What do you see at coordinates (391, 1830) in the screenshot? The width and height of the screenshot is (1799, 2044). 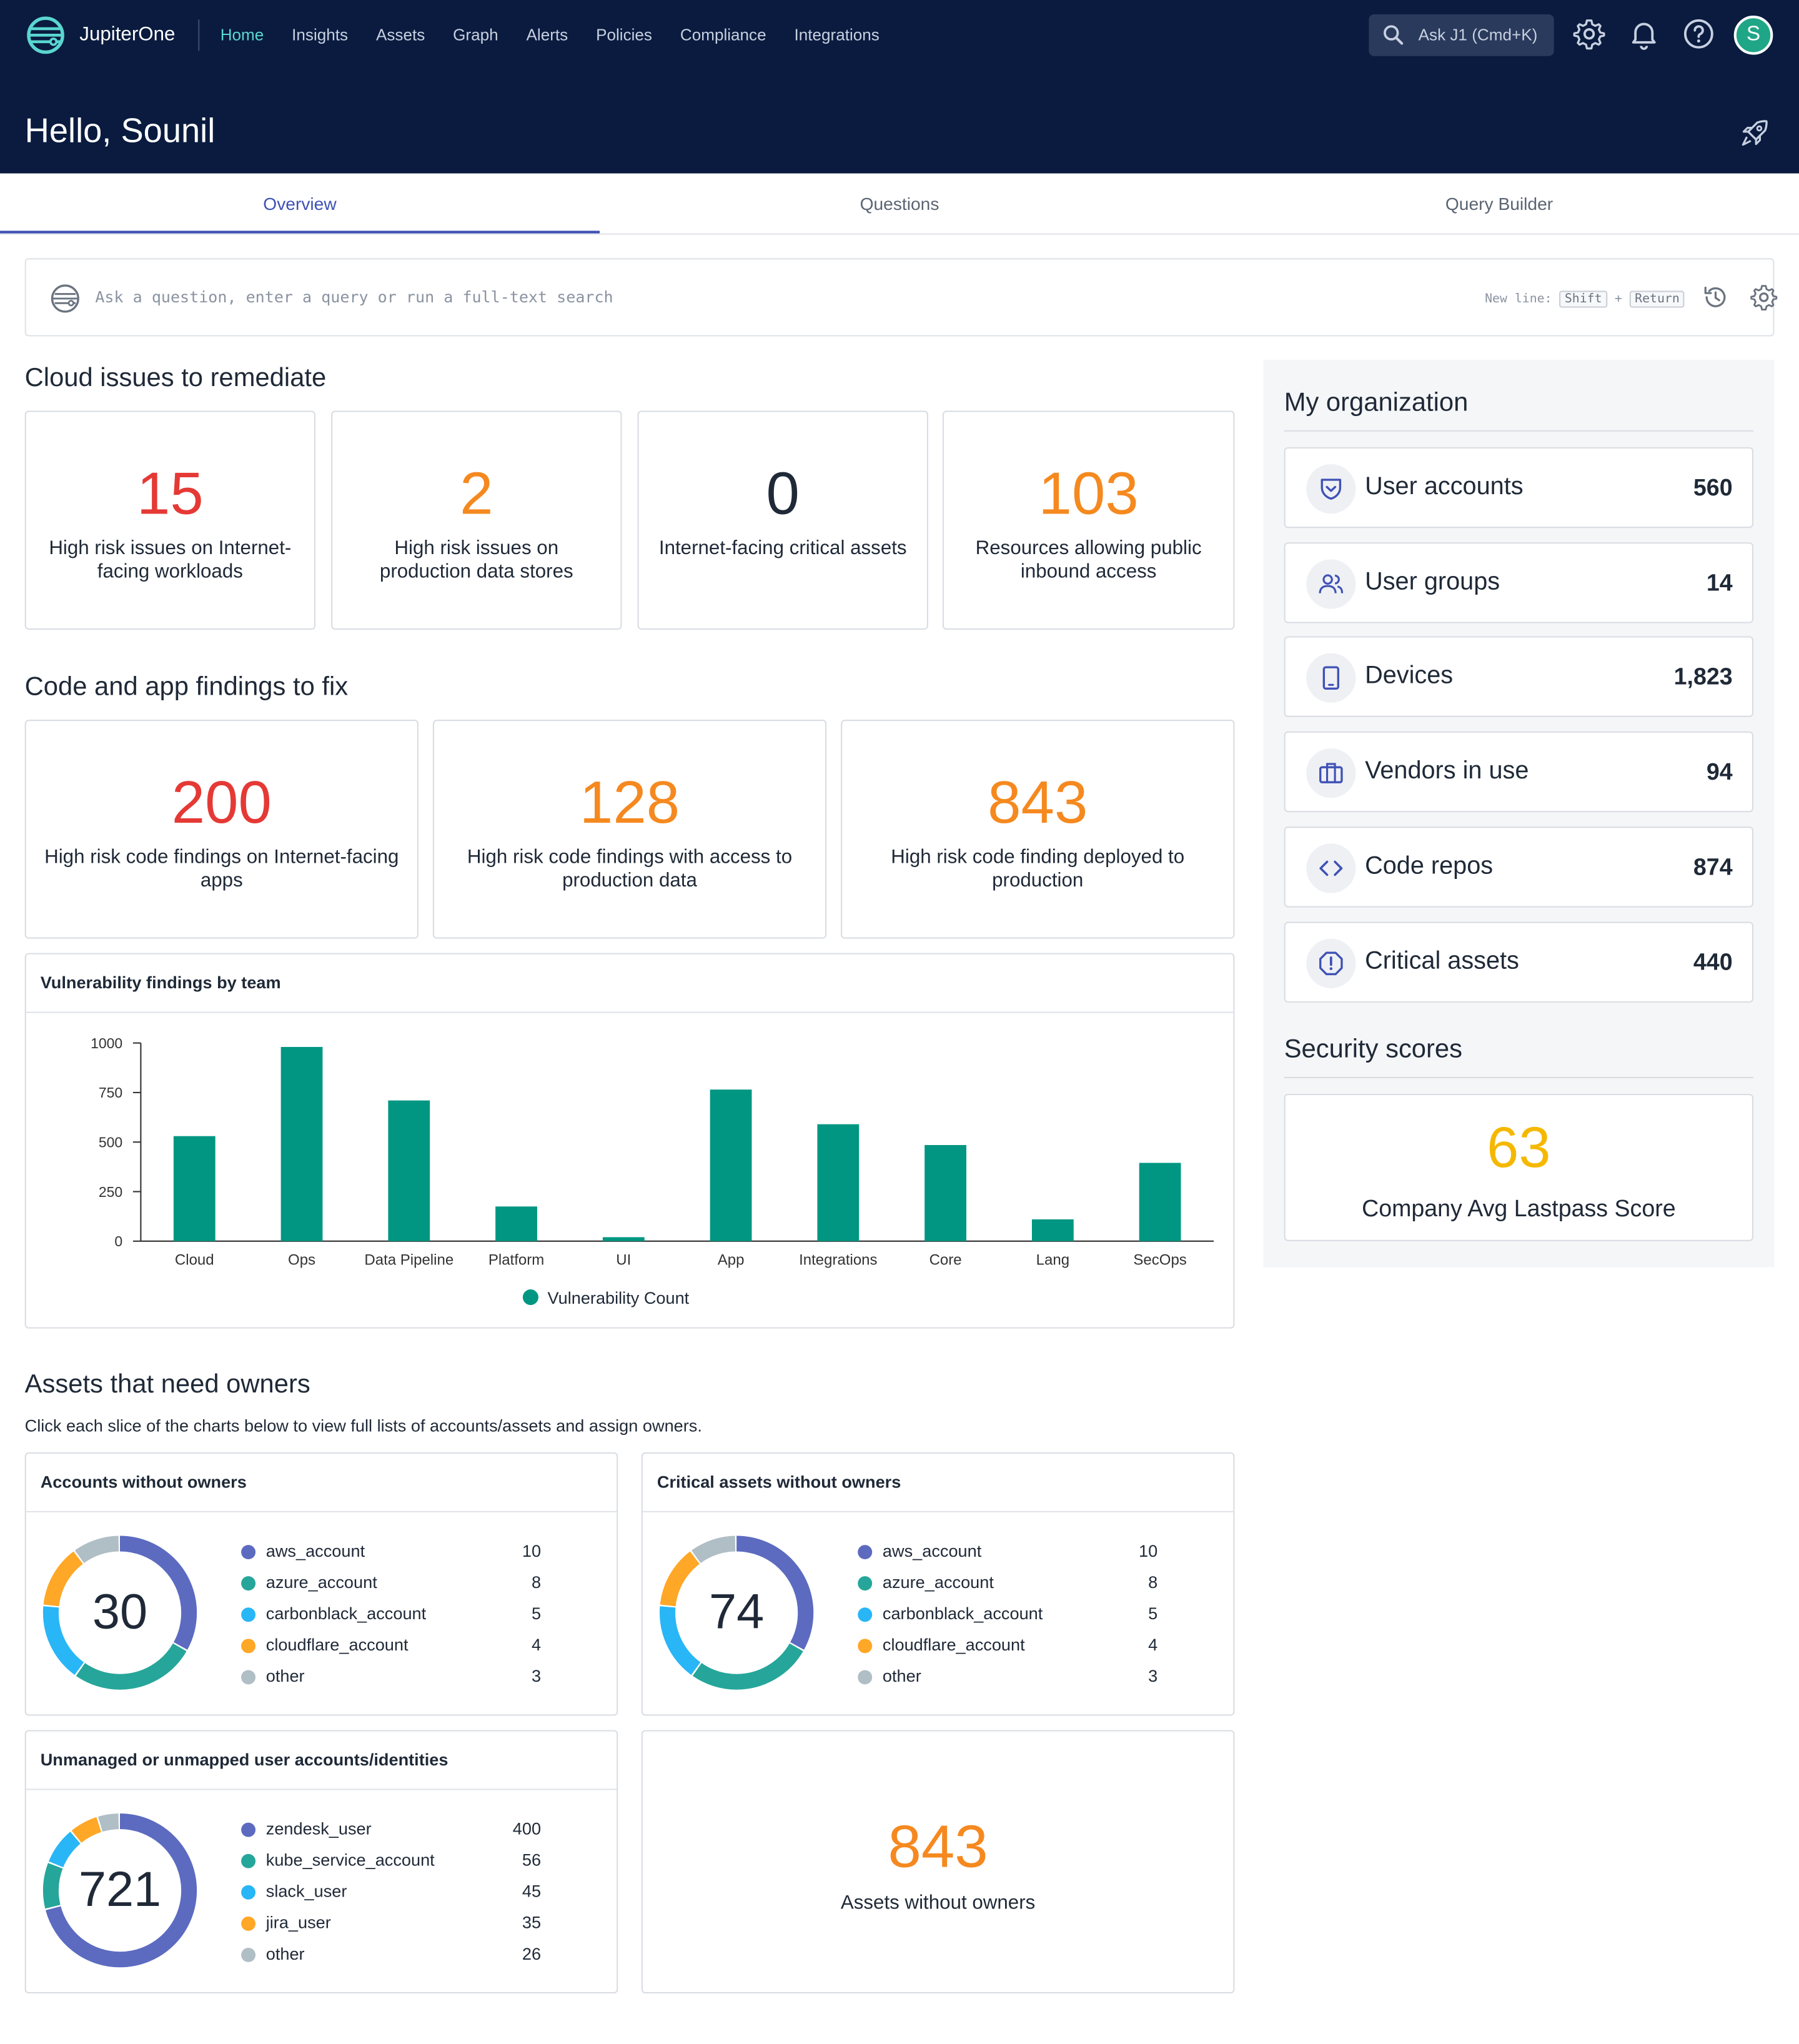 I see `legend-item: zendesk_user 400` at bounding box center [391, 1830].